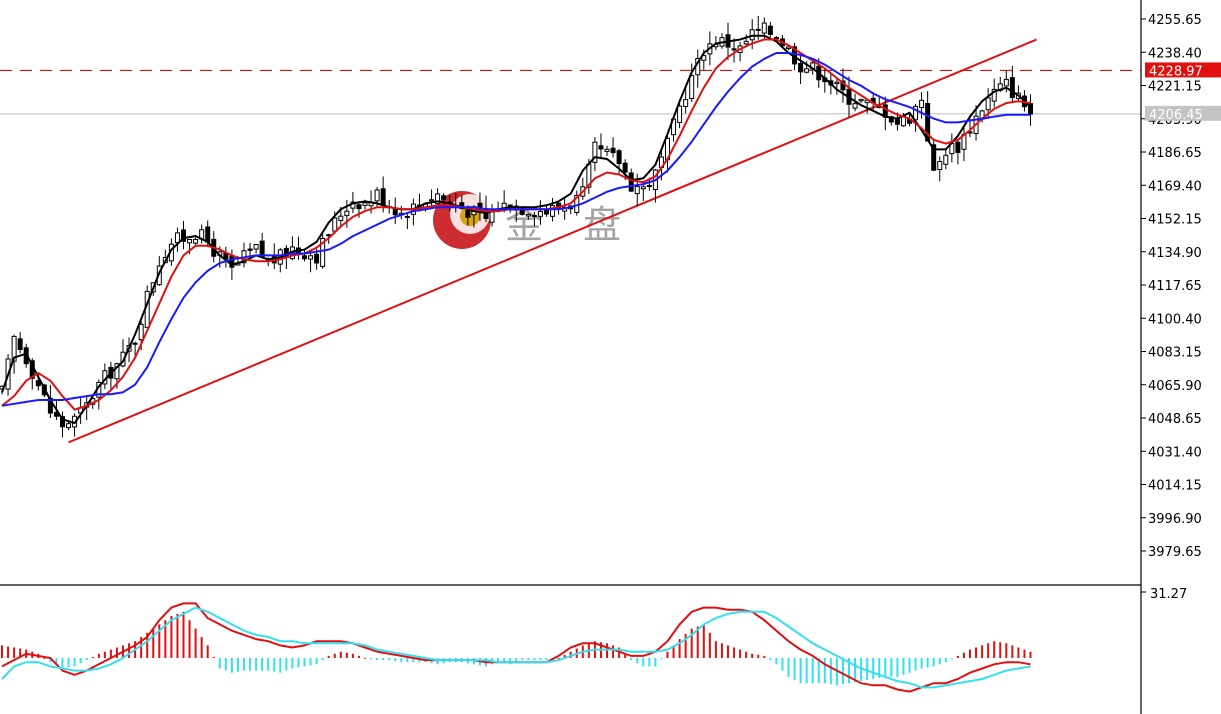 The height and width of the screenshot is (714, 1221). Describe the element at coordinates (1168, 594) in the screenshot. I see `macd-tick-label: 31.27` at that location.